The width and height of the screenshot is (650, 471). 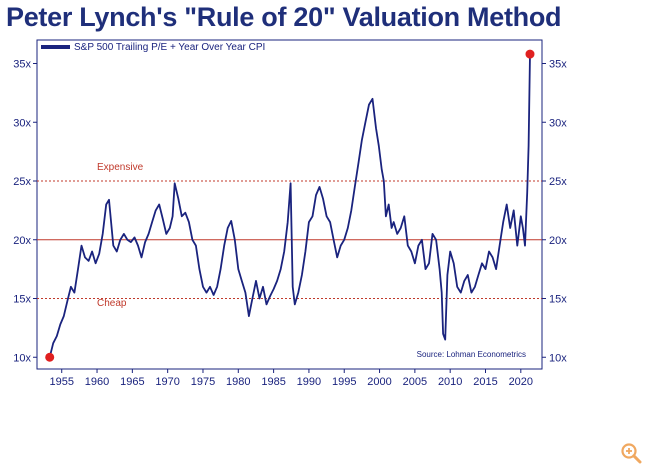 I want to click on y-tick-label-left: 25x, so click(x=22, y=182).